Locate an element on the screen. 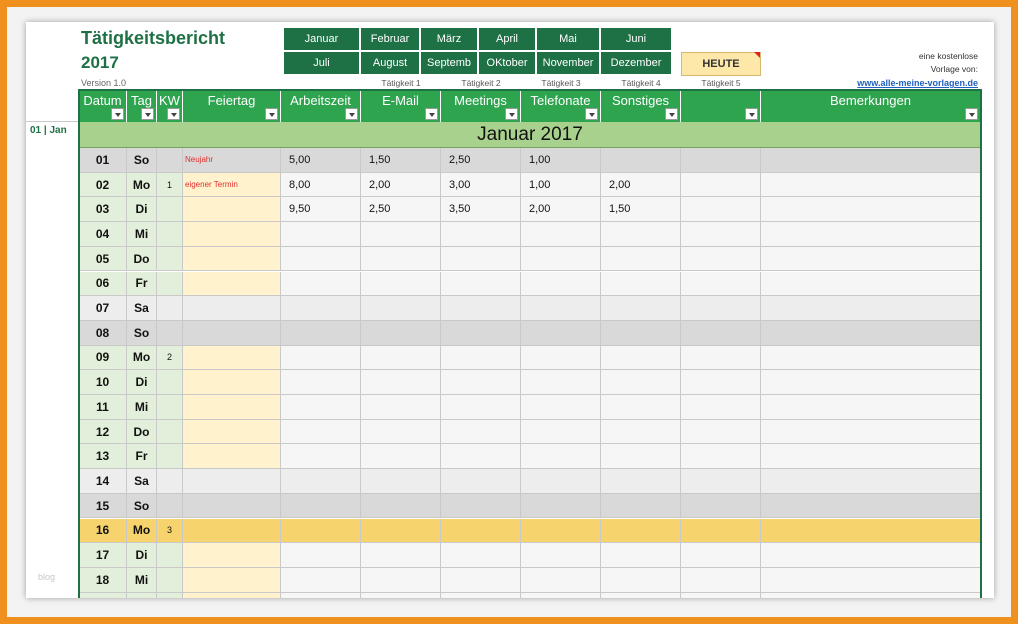  table-border-left is located at coordinates (79, 344).